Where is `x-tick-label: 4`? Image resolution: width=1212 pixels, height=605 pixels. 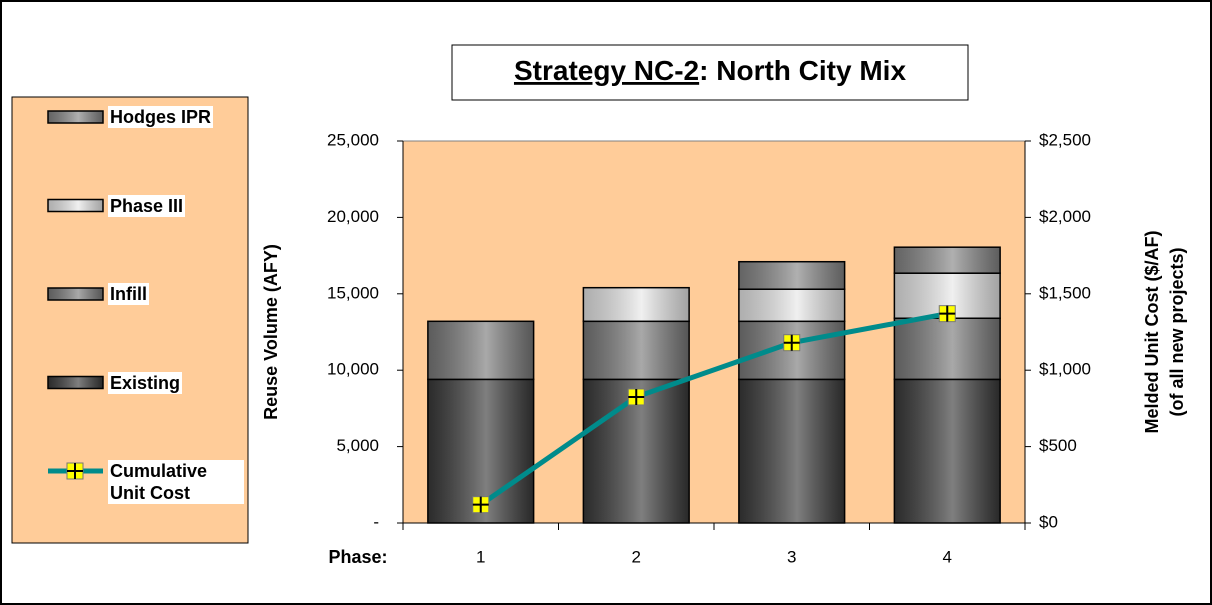 x-tick-label: 4 is located at coordinates (947, 556).